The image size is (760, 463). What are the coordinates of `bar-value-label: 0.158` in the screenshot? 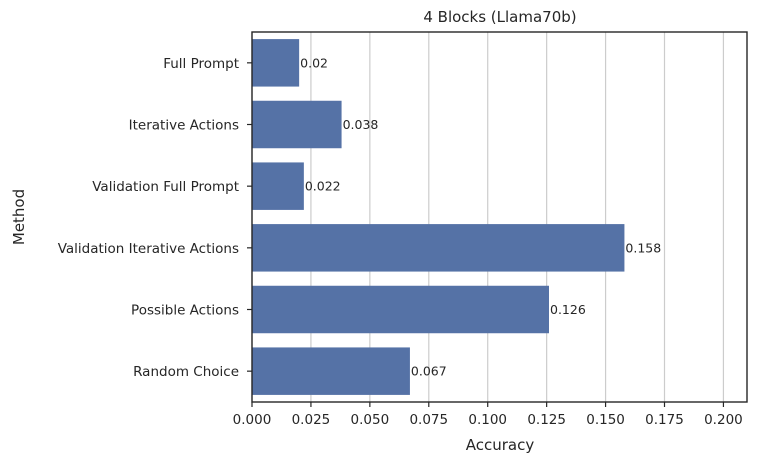 It's located at (643, 247).